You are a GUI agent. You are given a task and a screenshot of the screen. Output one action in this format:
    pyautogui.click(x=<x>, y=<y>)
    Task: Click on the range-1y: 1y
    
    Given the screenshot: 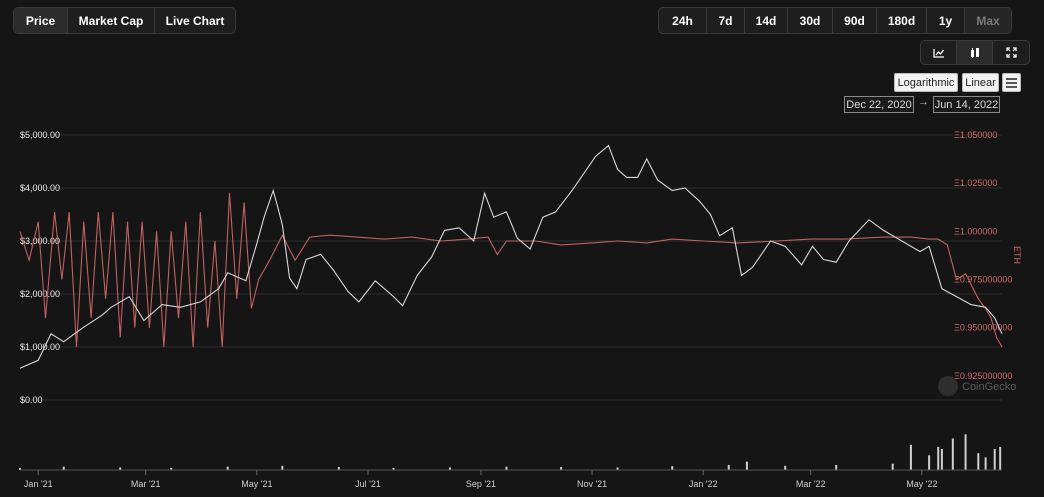 What is the action you would take?
    pyautogui.click(x=946, y=20)
    